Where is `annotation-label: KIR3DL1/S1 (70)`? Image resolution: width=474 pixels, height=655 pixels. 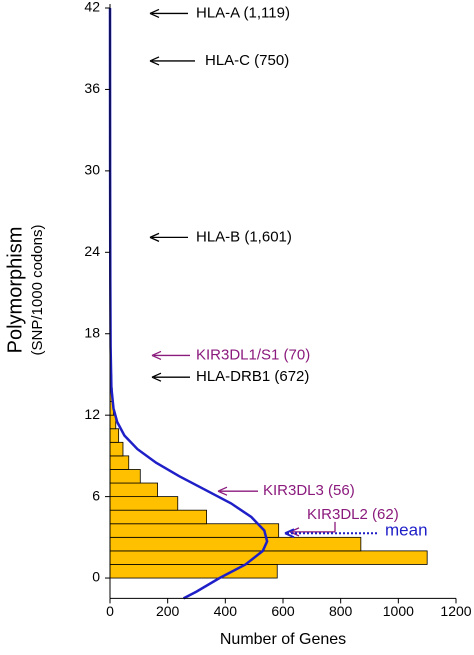
annotation-label: KIR3DL1/S1 (70) is located at coordinates (253, 354).